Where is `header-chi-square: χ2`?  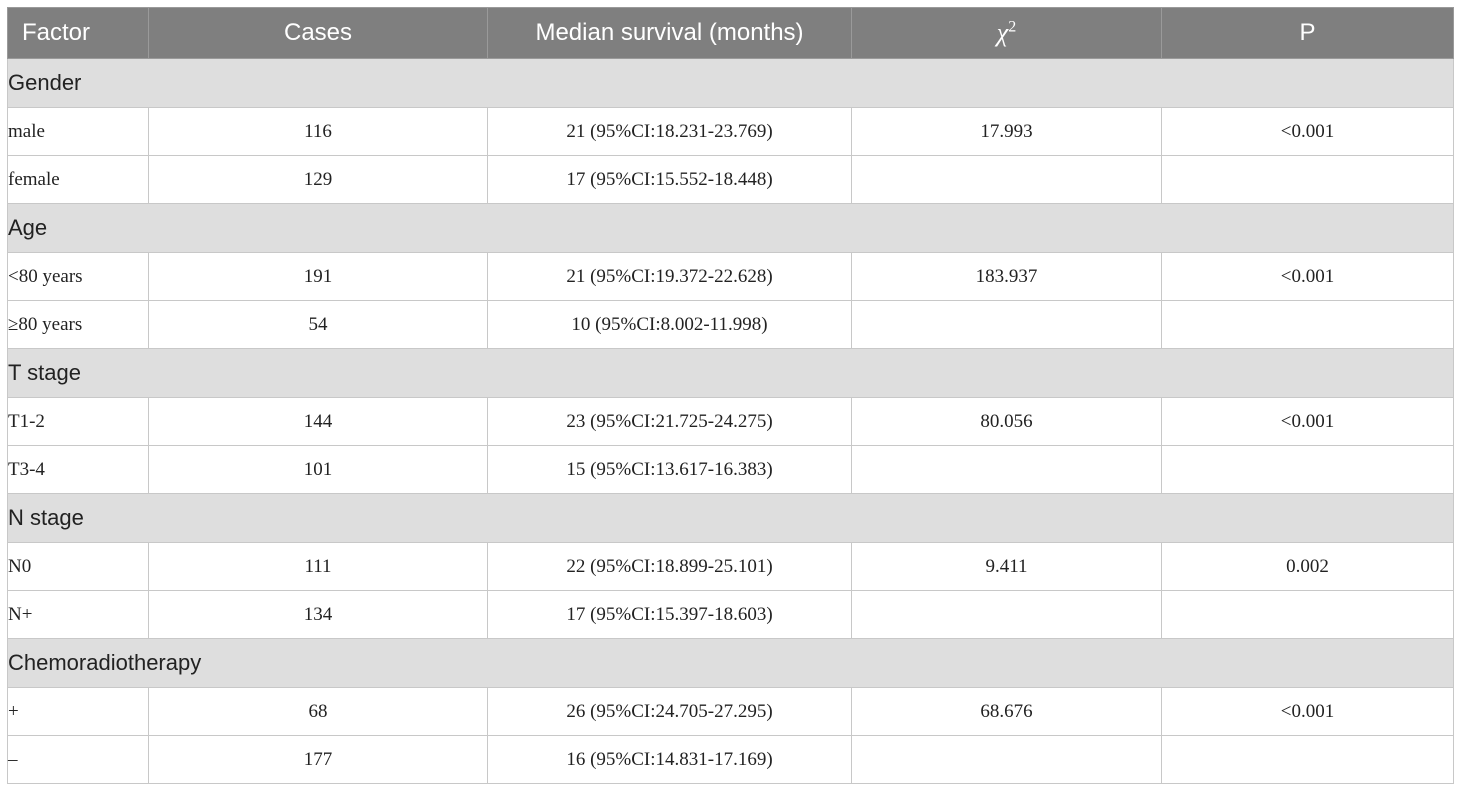 header-chi-square: χ2 is located at coordinates (1006, 33).